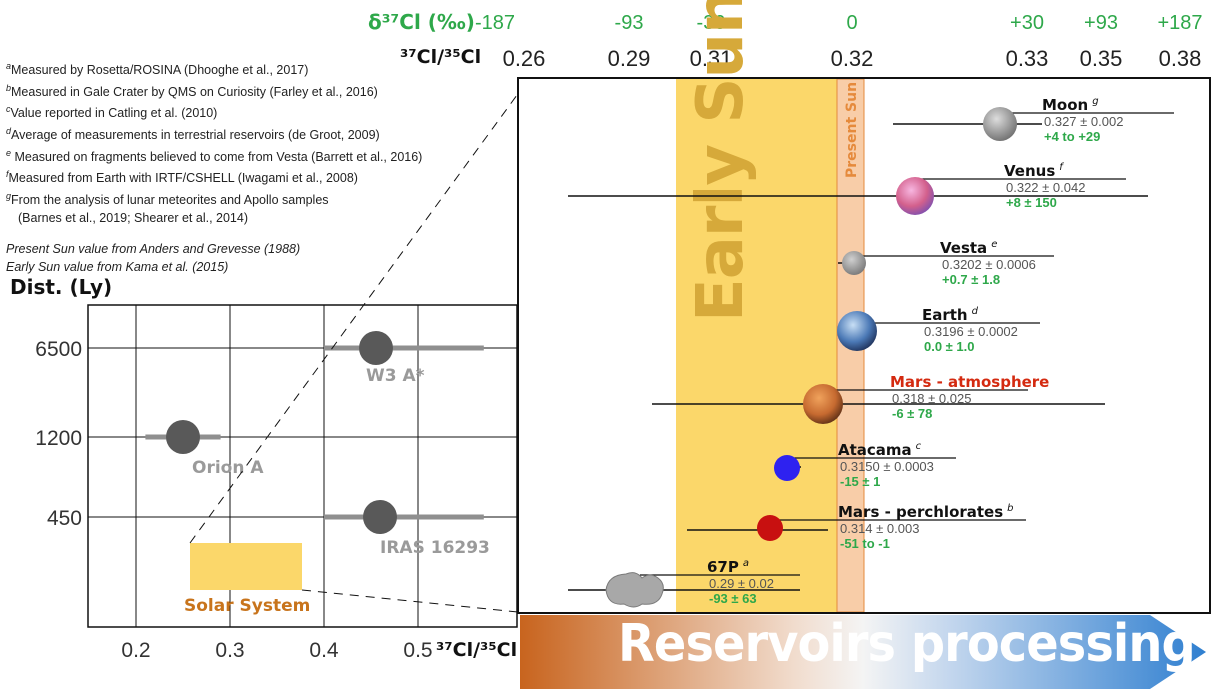  I want to click on early-sun-label: Early Sun, so click(721, 161).